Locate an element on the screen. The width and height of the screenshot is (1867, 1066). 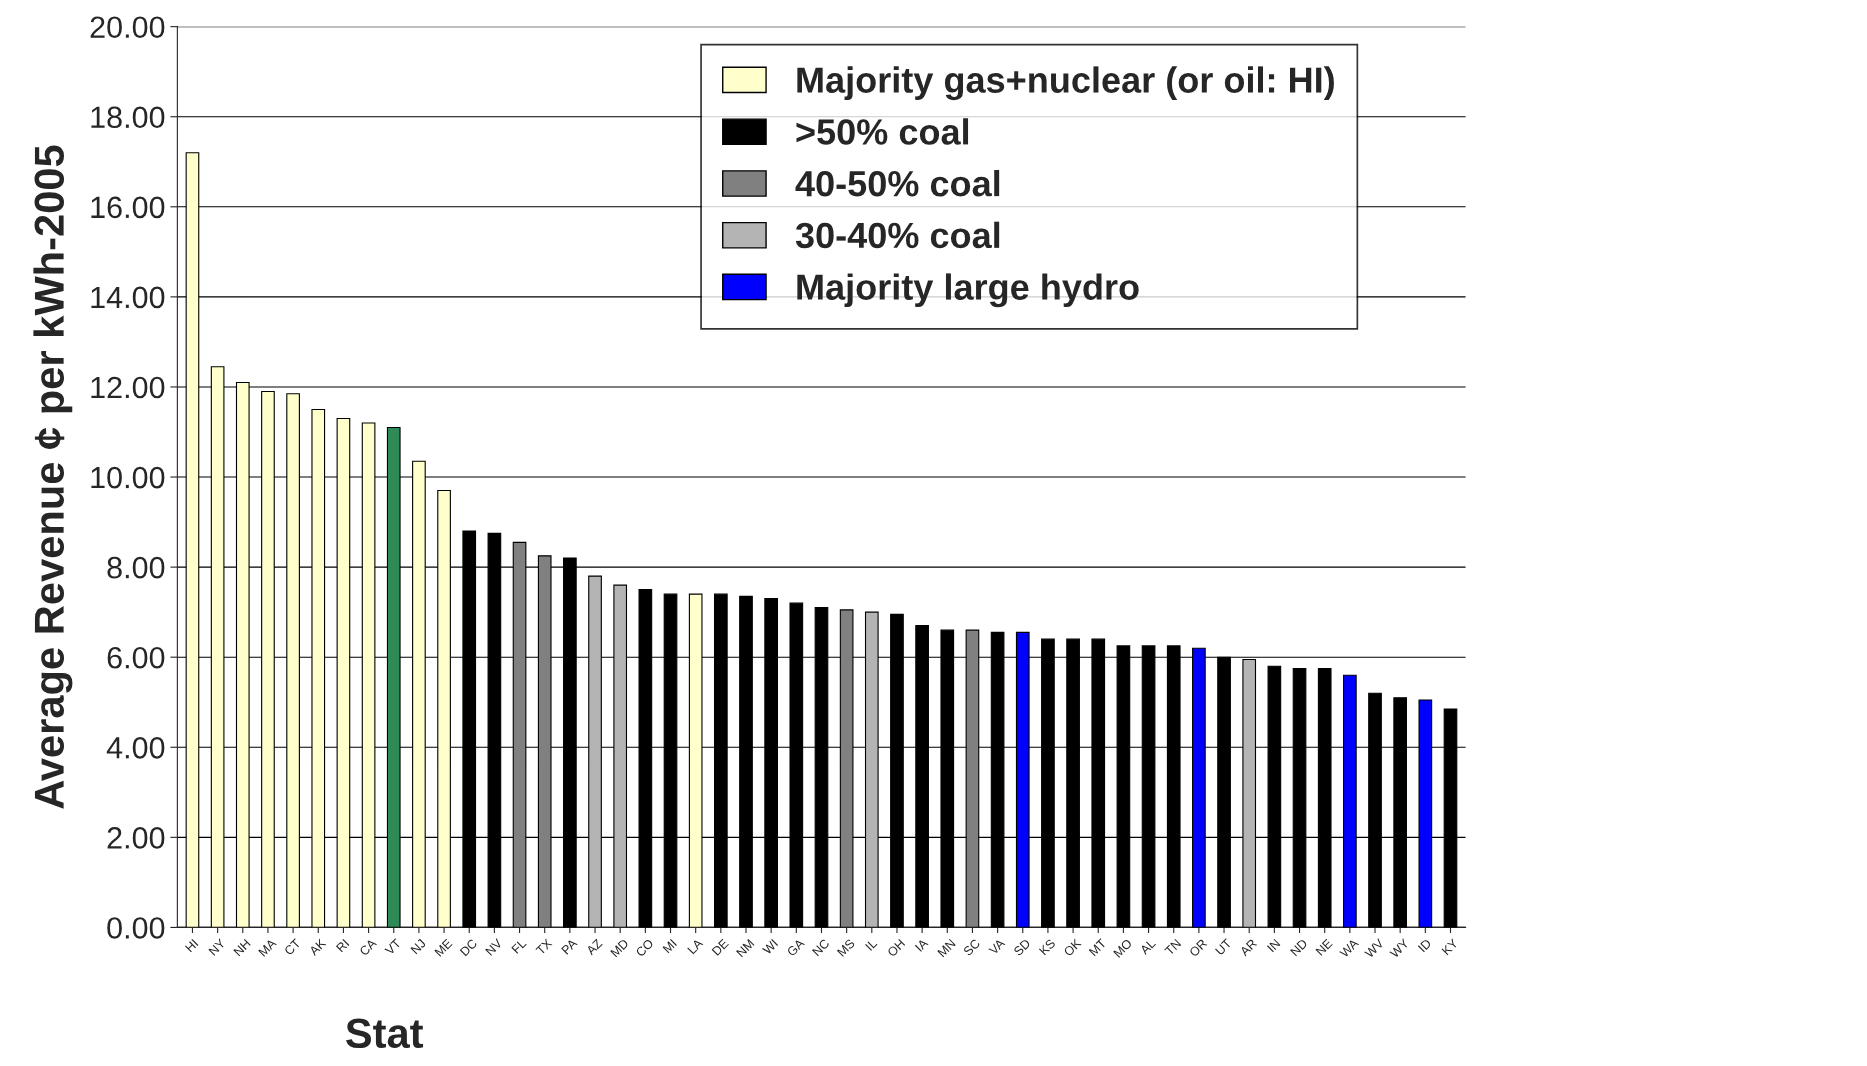
x-tick-label: AZ is located at coordinates (594, 947).